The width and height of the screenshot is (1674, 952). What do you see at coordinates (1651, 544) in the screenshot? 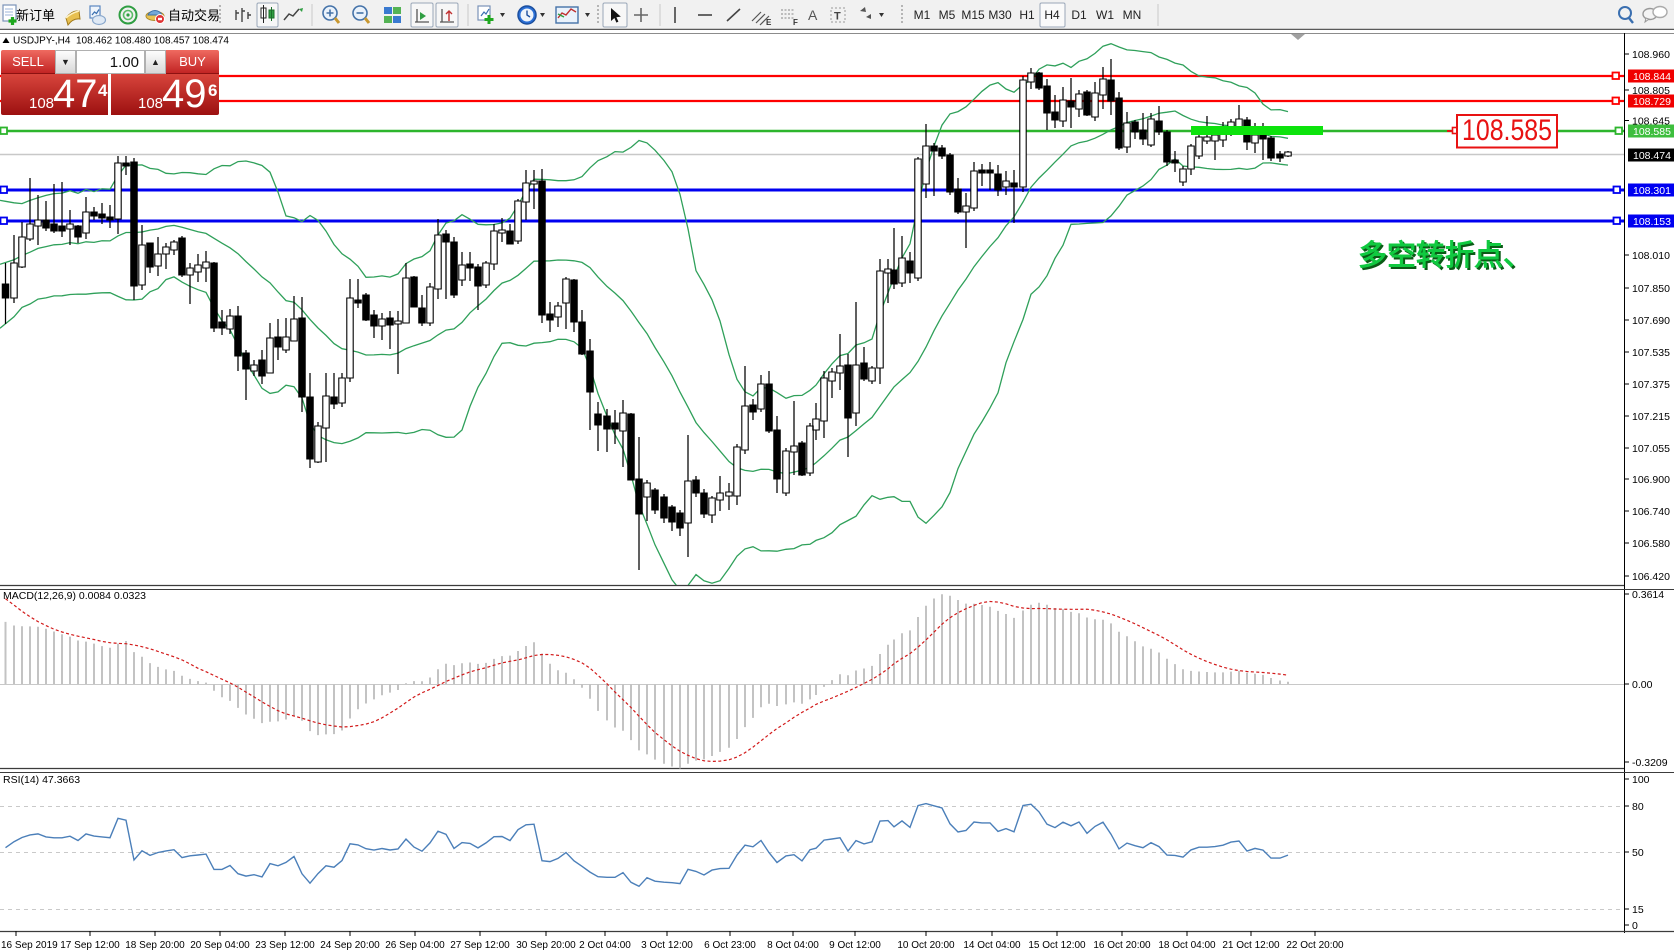
I see `svg-text: 106.580` at bounding box center [1651, 544].